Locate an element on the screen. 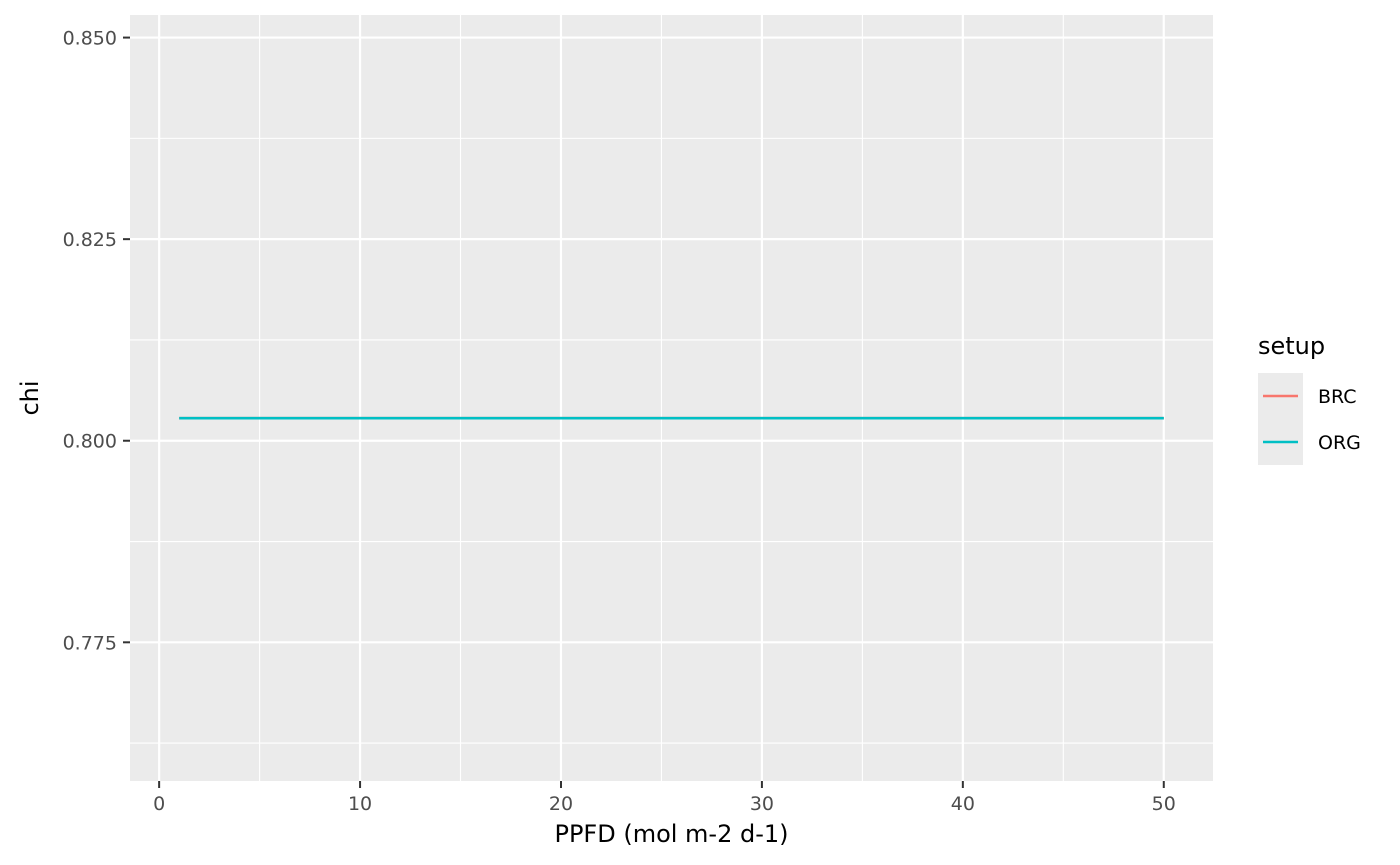  legend: setup BRC ORG is located at coordinates (1309, 398).